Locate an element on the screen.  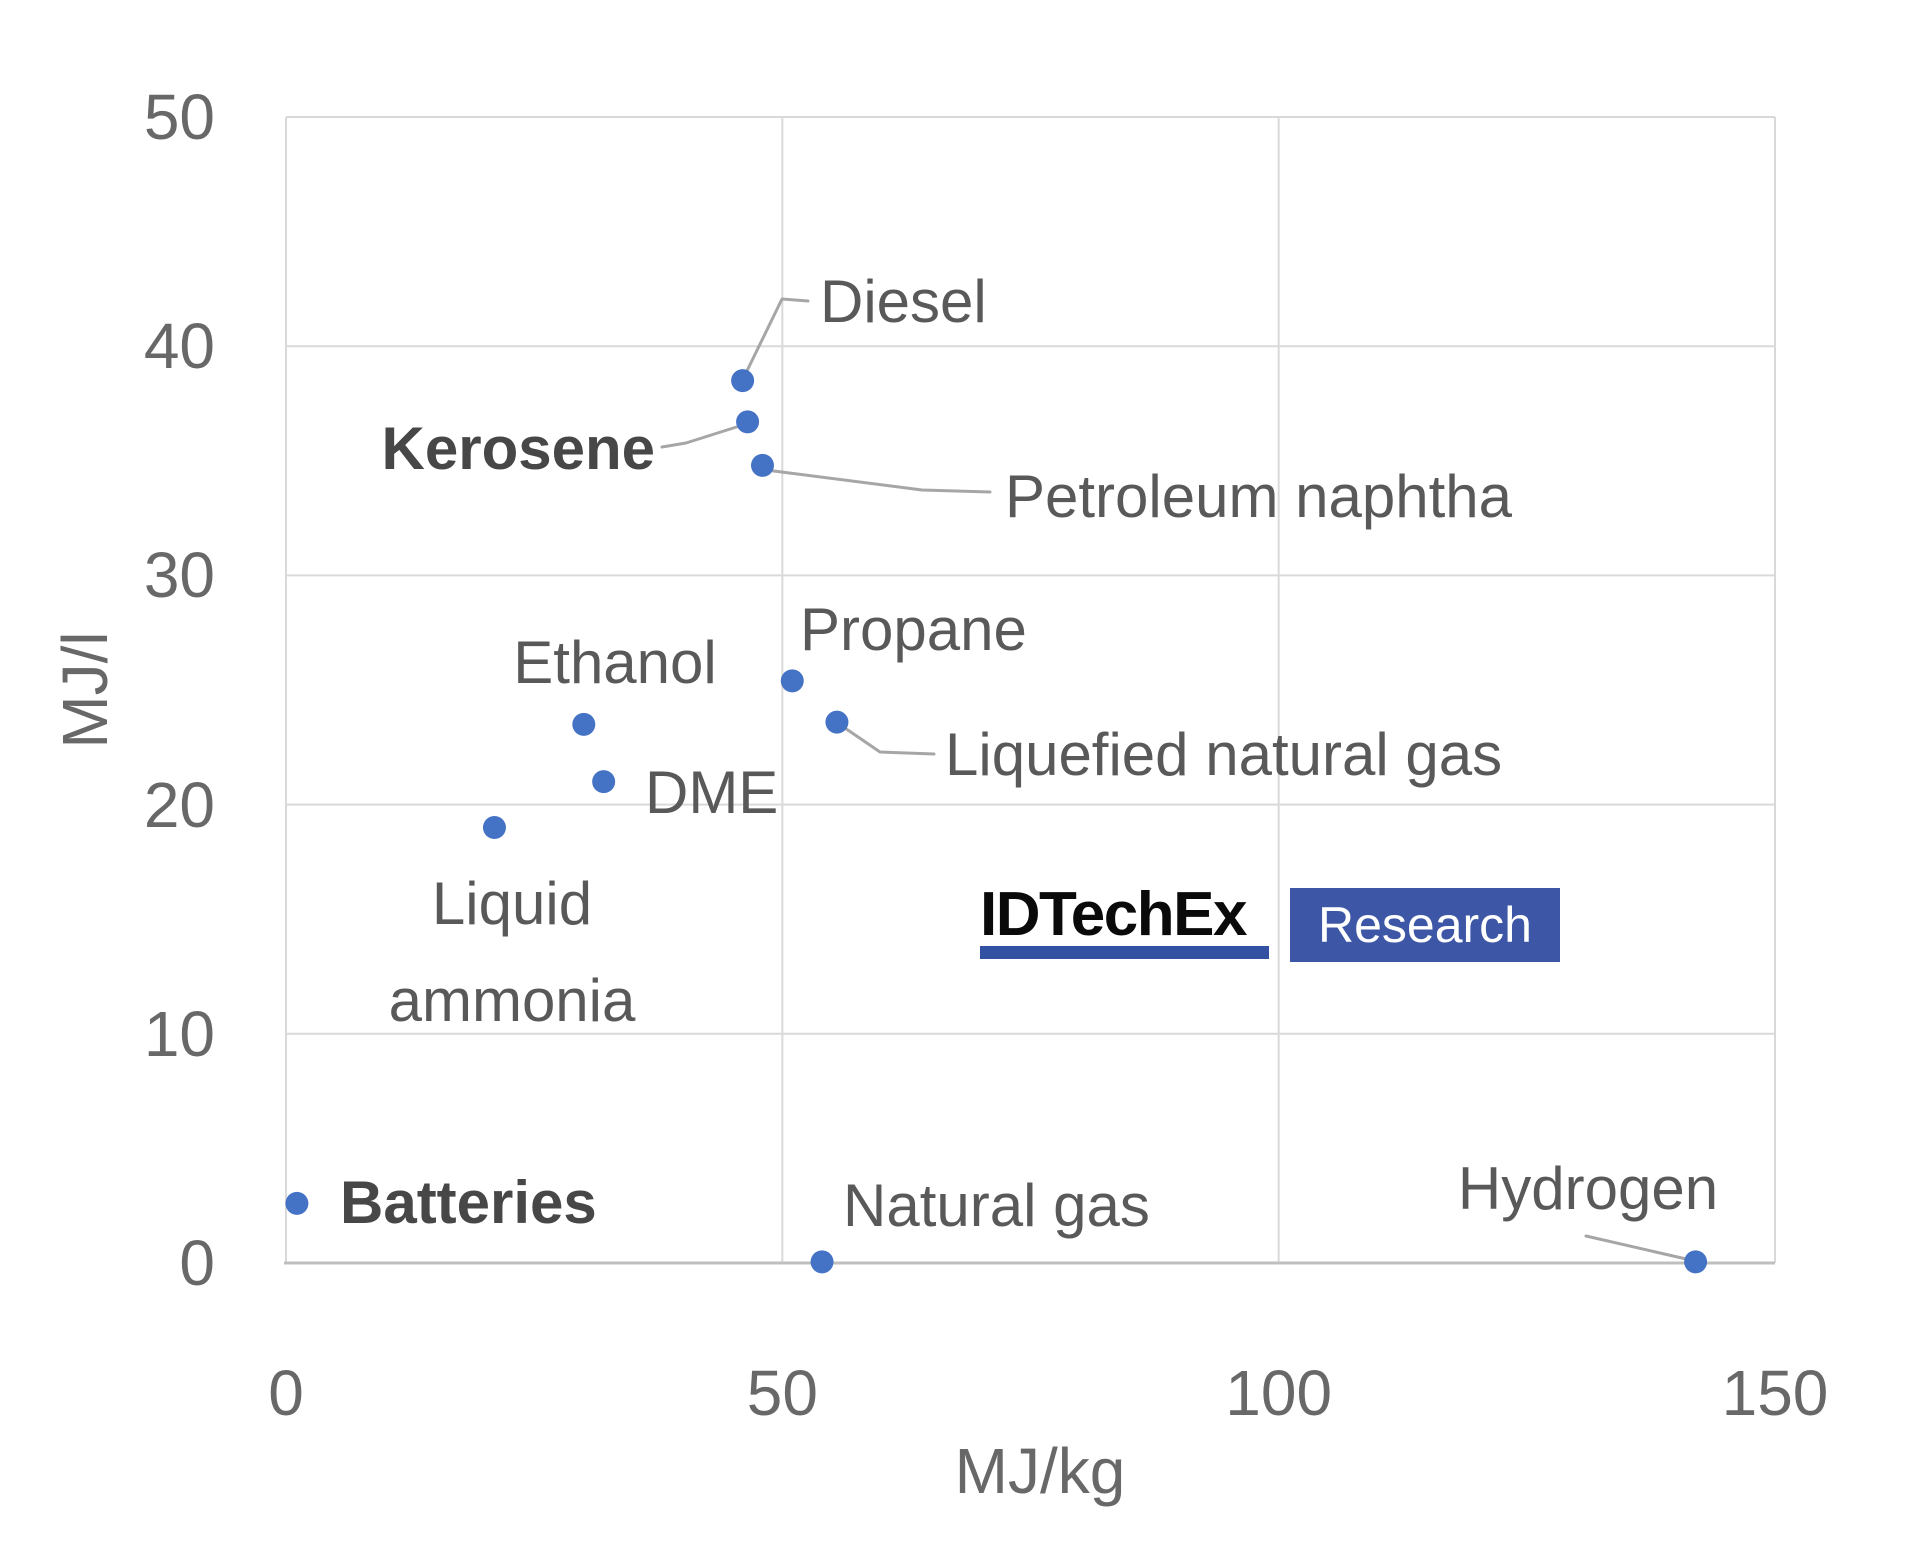
leader-line-kerosene is located at coordinates (704, 435).